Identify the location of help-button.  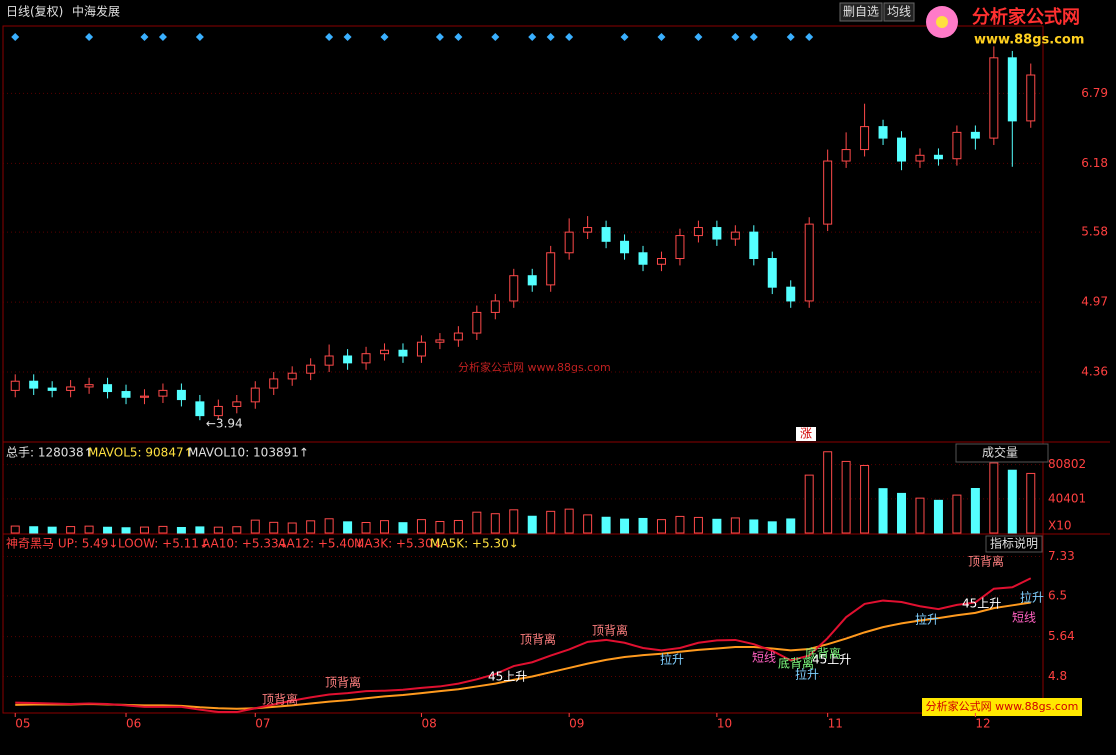
(1014, 544).